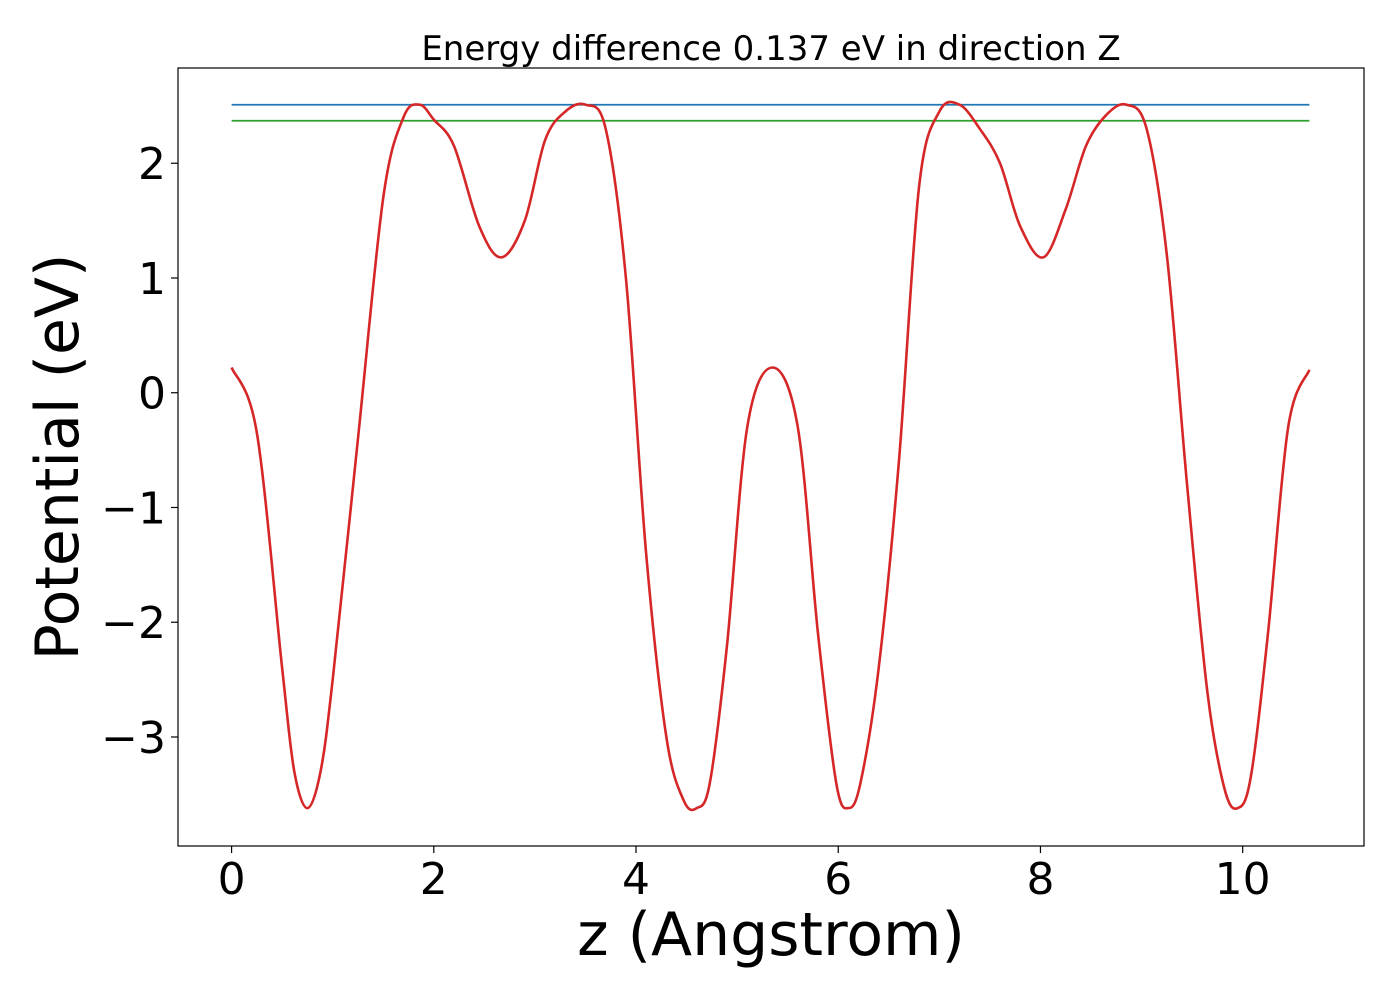 This screenshot has height=1000, width=1400. I want to click on x-tick-label: 2, so click(434, 879).